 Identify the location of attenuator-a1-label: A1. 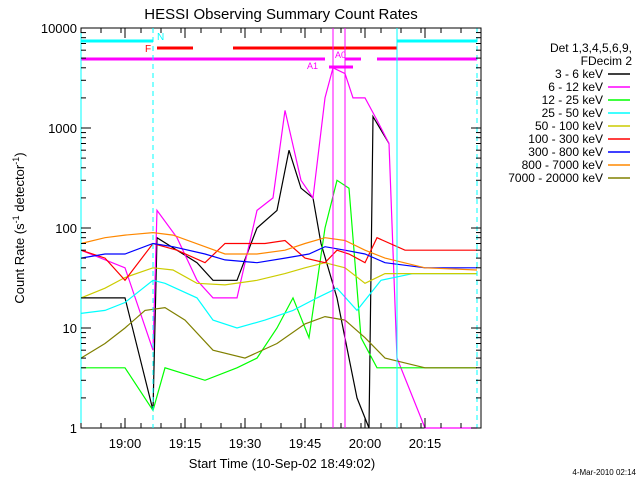
(312, 66).